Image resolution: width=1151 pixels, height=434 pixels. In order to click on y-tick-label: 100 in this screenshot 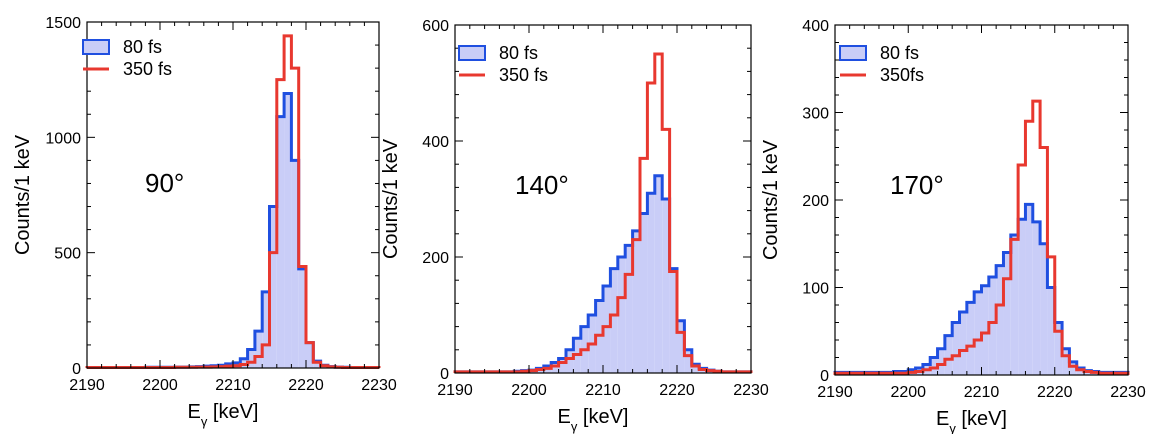, I will do `click(815, 289)`.